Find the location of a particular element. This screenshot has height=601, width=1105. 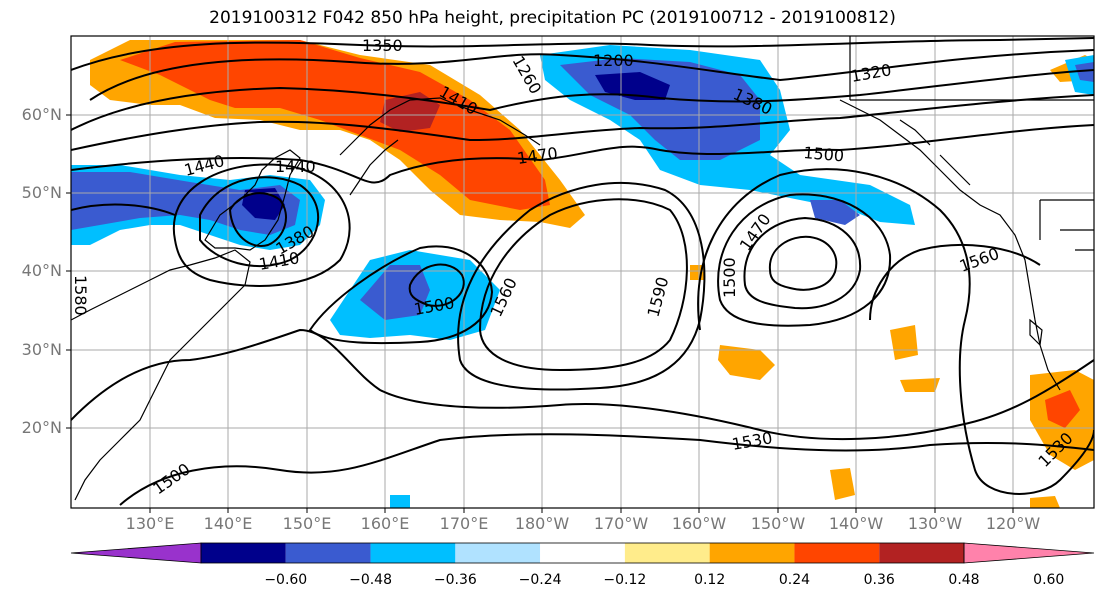

lat-label: 30°N is located at coordinates (41, 349).